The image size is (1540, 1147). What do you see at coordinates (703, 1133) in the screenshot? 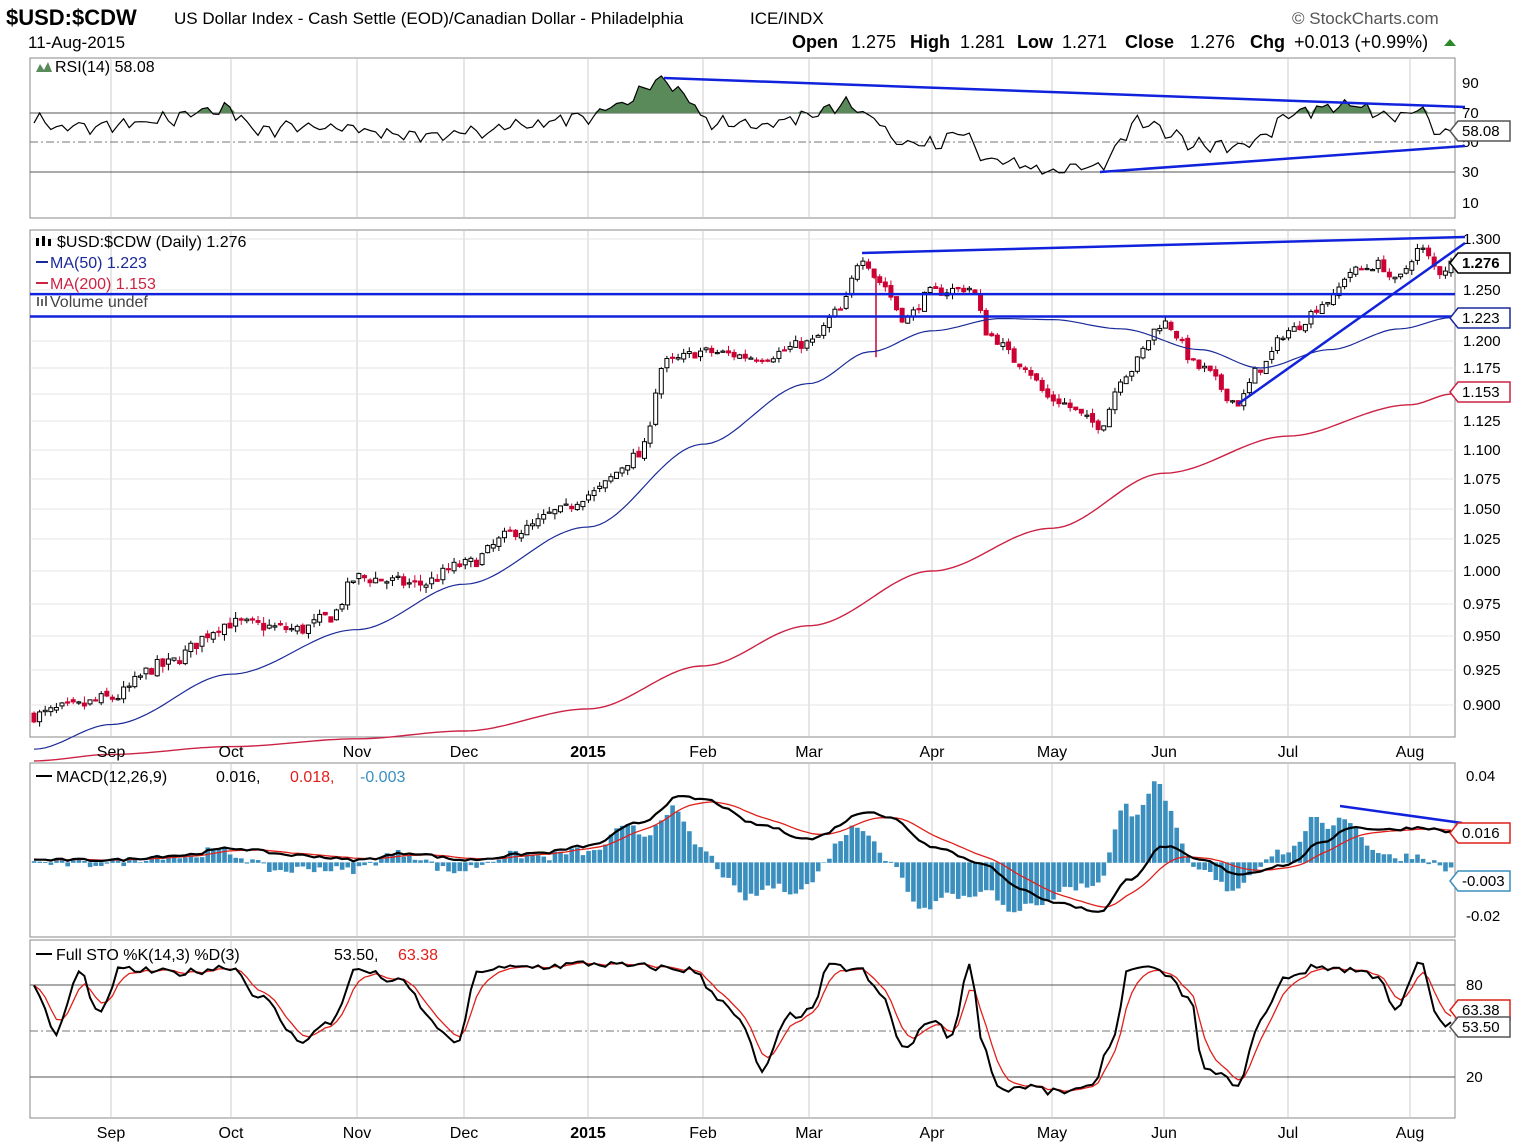
I see `month-label: Feb` at bounding box center [703, 1133].